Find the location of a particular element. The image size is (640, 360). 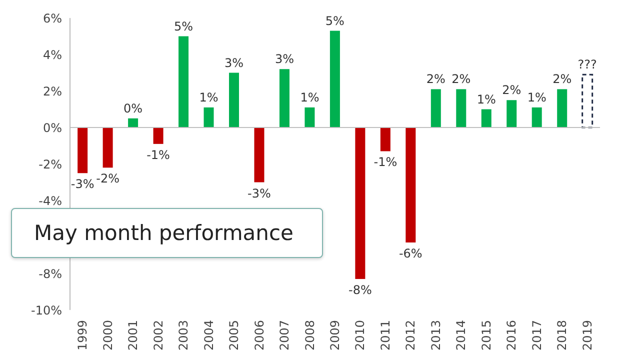

x-tick-label: 2002 is located at coordinates (158, 335).